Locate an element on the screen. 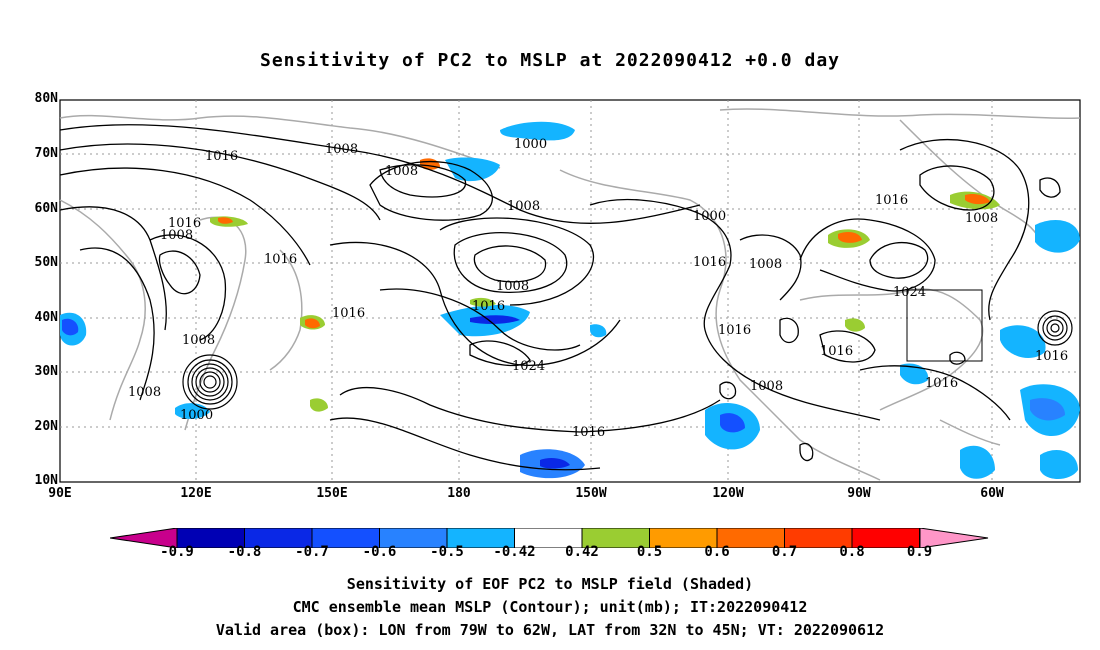  lon-label: 60W is located at coordinates (992, 493).